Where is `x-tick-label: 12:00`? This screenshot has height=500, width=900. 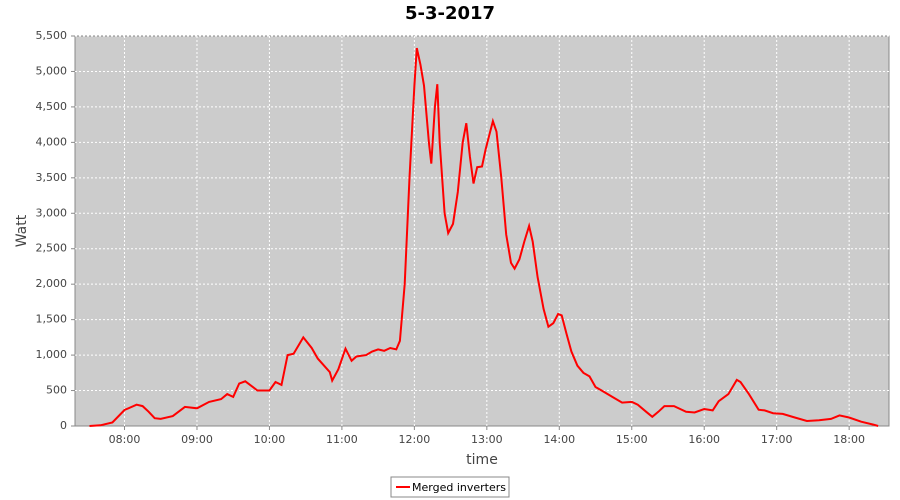 x-tick-label: 12:00 is located at coordinates (415, 439).